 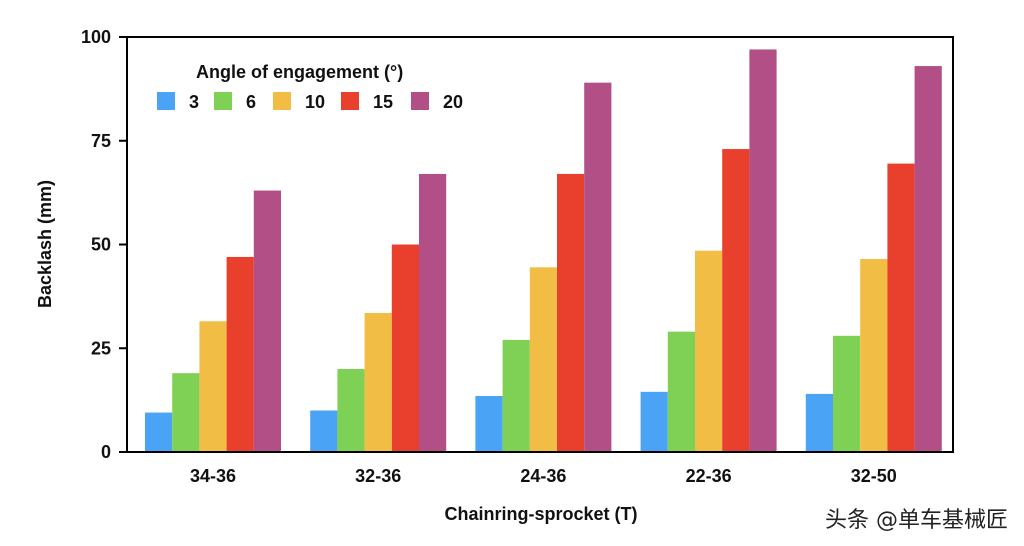 I want to click on y-tick-label: 75, so click(x=101, y=141).